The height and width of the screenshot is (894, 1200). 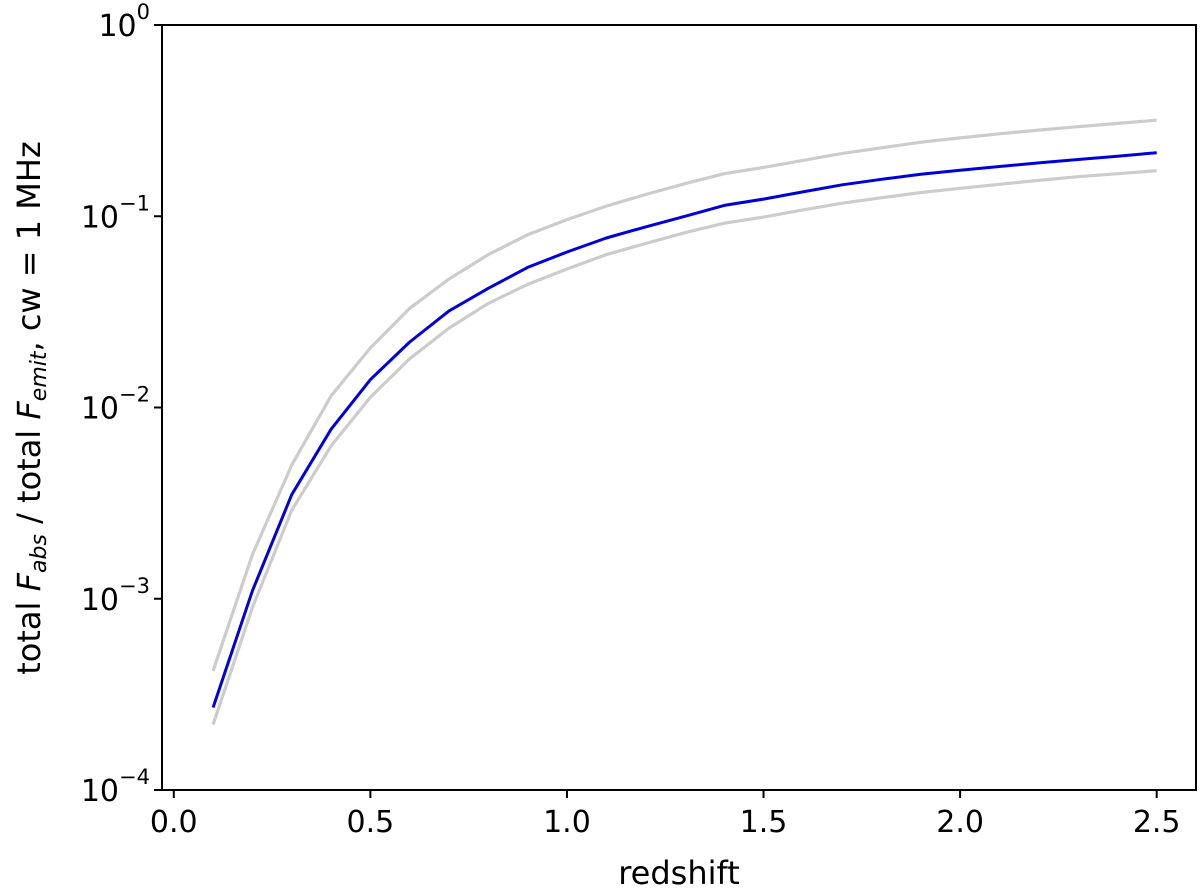 I want to click on y-tick-label: 10⁻¹, so click(x=115, y=213).